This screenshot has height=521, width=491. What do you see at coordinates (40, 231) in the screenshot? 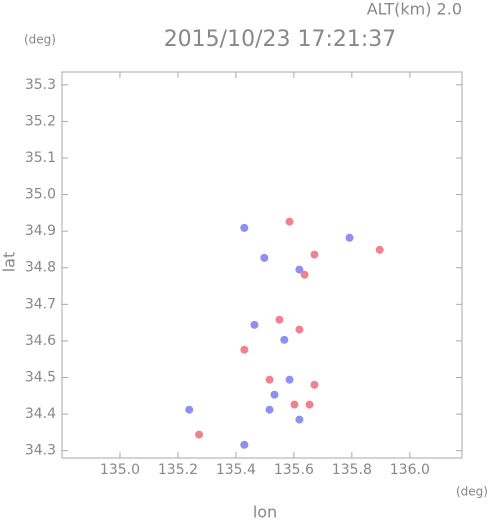
I see `y-tick-label: 34.9` at bounding box center [40, 231].